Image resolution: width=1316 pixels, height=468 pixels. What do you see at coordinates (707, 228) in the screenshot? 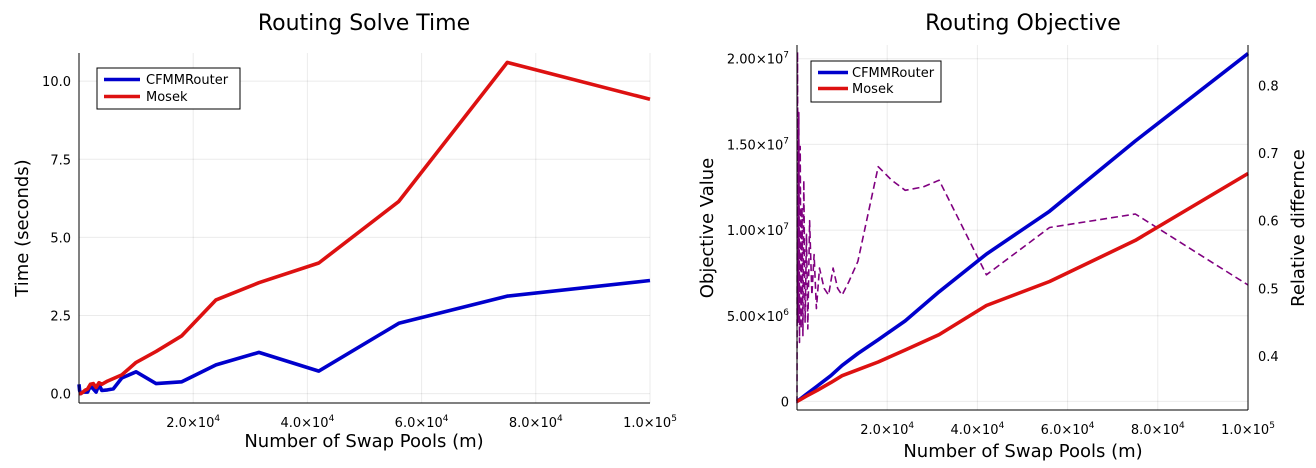
I see `y-axis-label: Objective Value` at bounding box center [707, 228].